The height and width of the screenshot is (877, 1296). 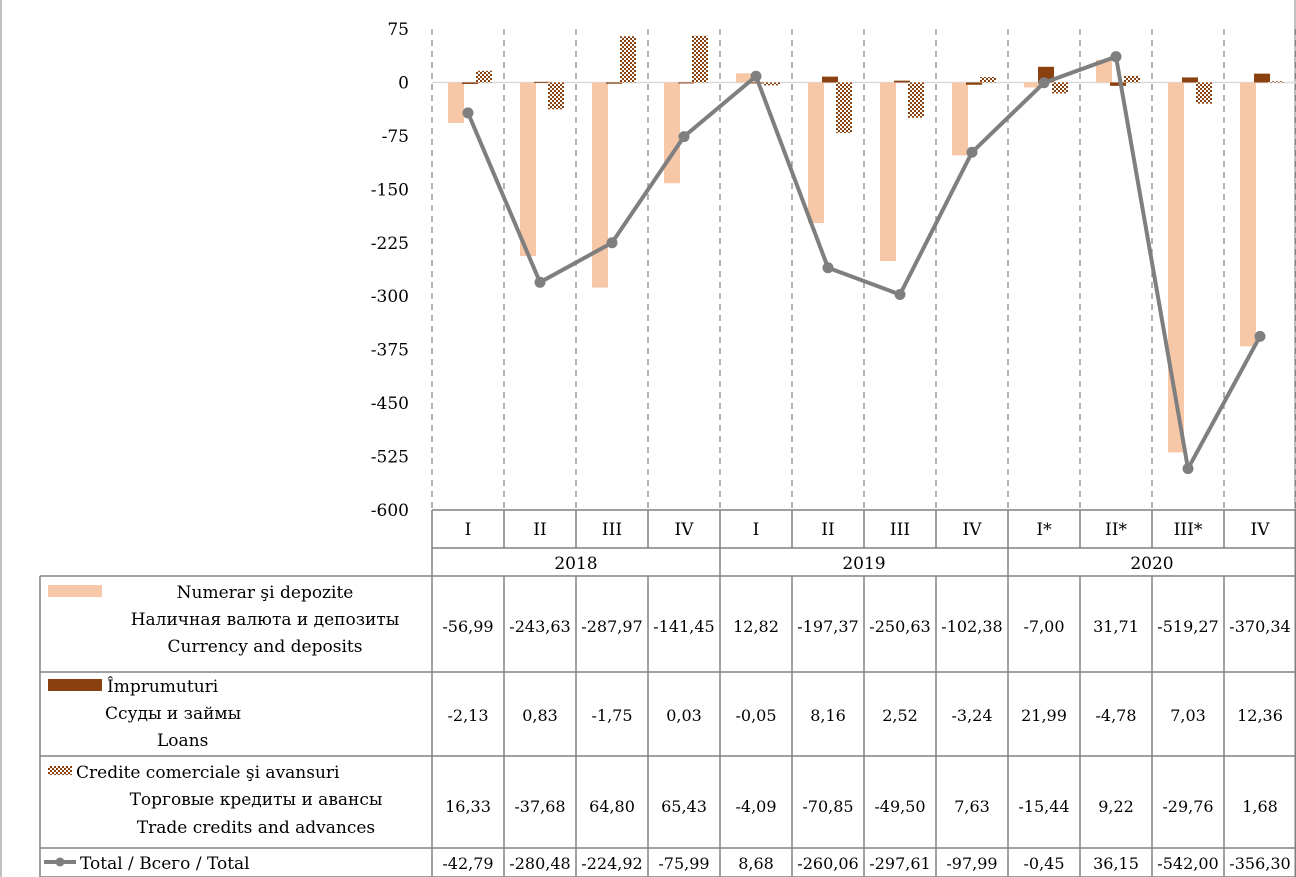 I want to click on legend-label-trade: Trade credits and advances, so click(x=256, y=828).